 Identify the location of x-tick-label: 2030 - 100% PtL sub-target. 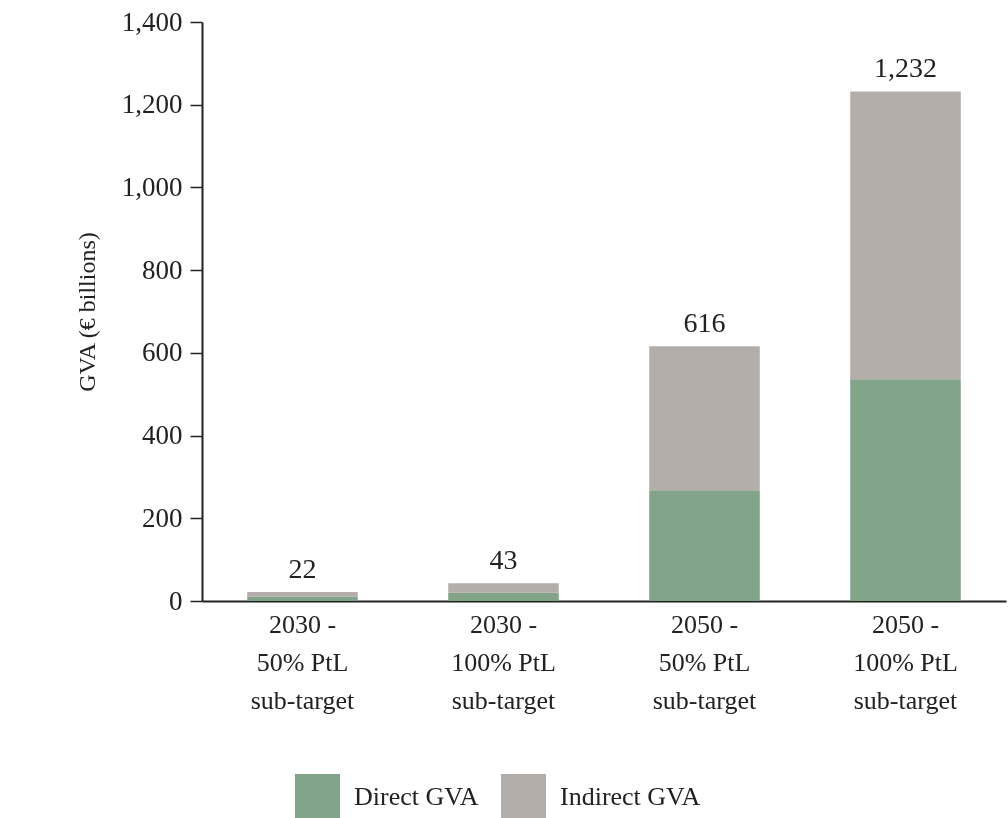
(504, 662).